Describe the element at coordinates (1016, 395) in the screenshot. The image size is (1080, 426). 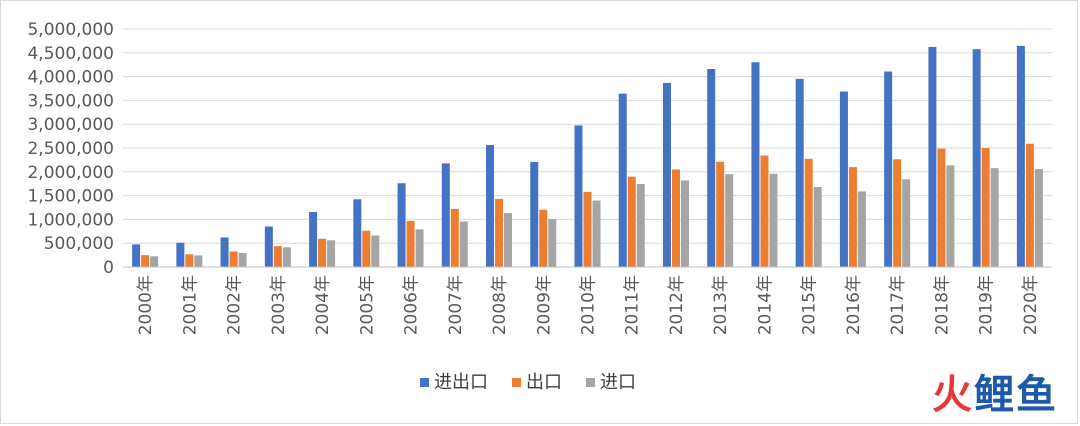
I see `watermark-part2: 鲤鱼` at that location.